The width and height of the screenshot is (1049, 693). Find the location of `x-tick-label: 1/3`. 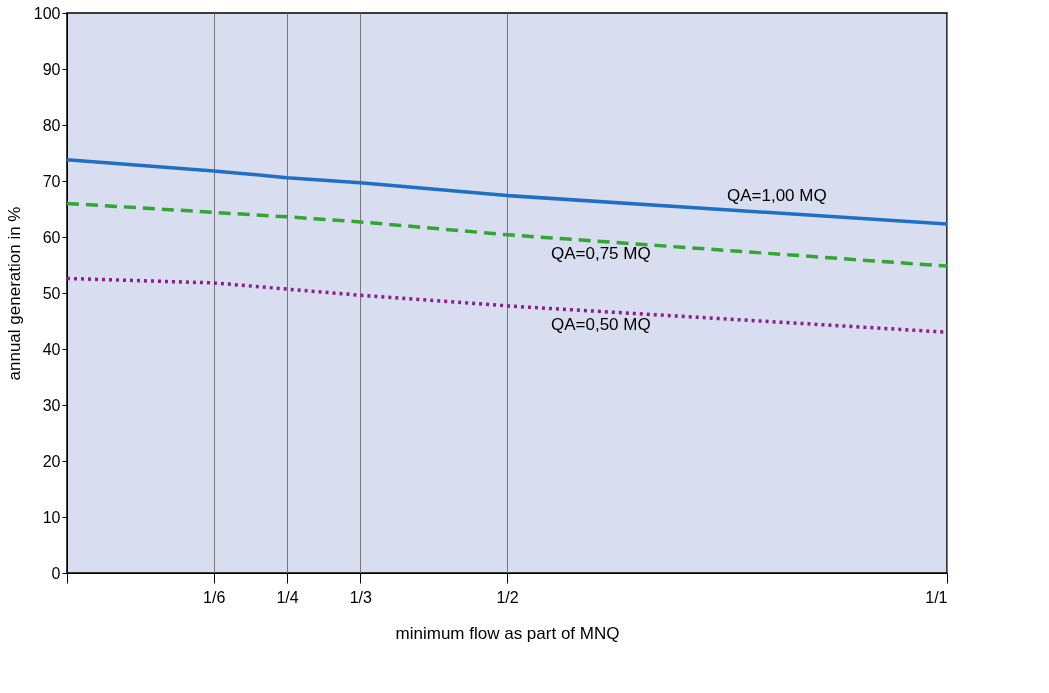

x-tick-label: 1/3 is located at coordinates (361, 597).